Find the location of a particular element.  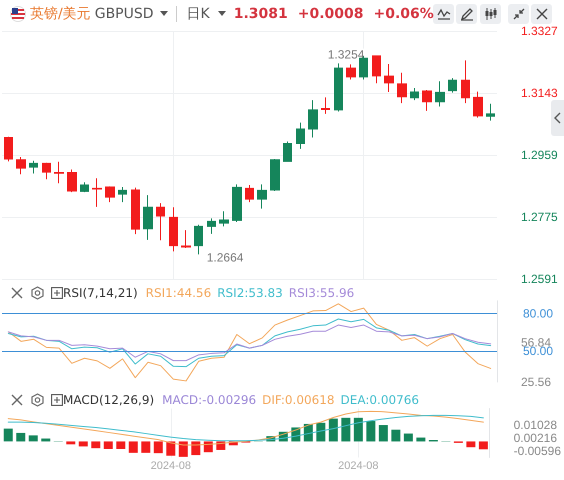

text: RSI2:53.83 is located at coordinates (250, 293).